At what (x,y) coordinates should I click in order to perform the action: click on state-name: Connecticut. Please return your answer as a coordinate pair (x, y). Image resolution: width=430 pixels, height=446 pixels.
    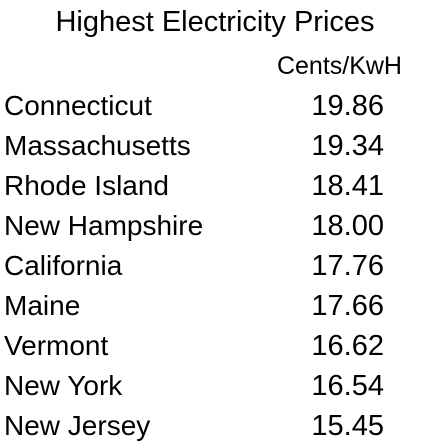
    Looking at the image, I should click on (78, 105).